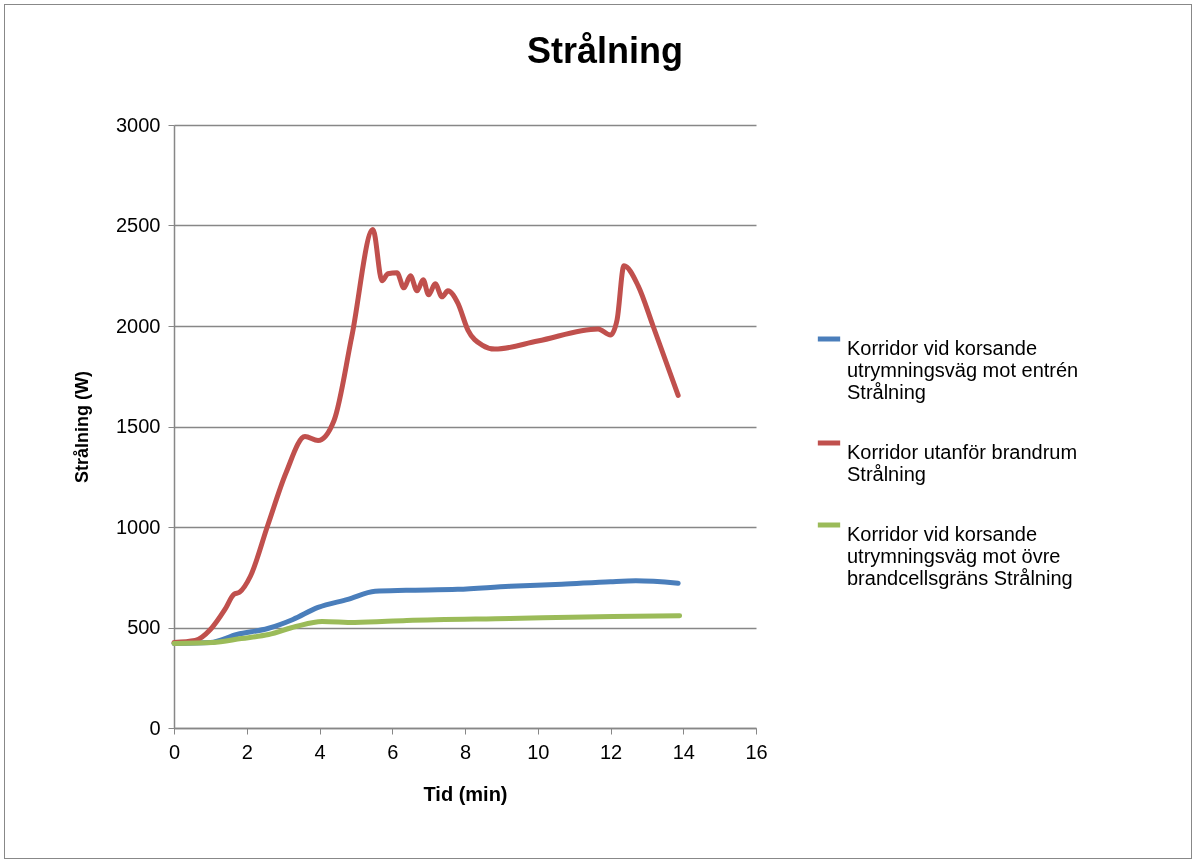 This screenshot has width=1196, height=863. Describe the element at coordinates (174, 751) in the screenshot. I see `x-tick-label: 0` at that location.